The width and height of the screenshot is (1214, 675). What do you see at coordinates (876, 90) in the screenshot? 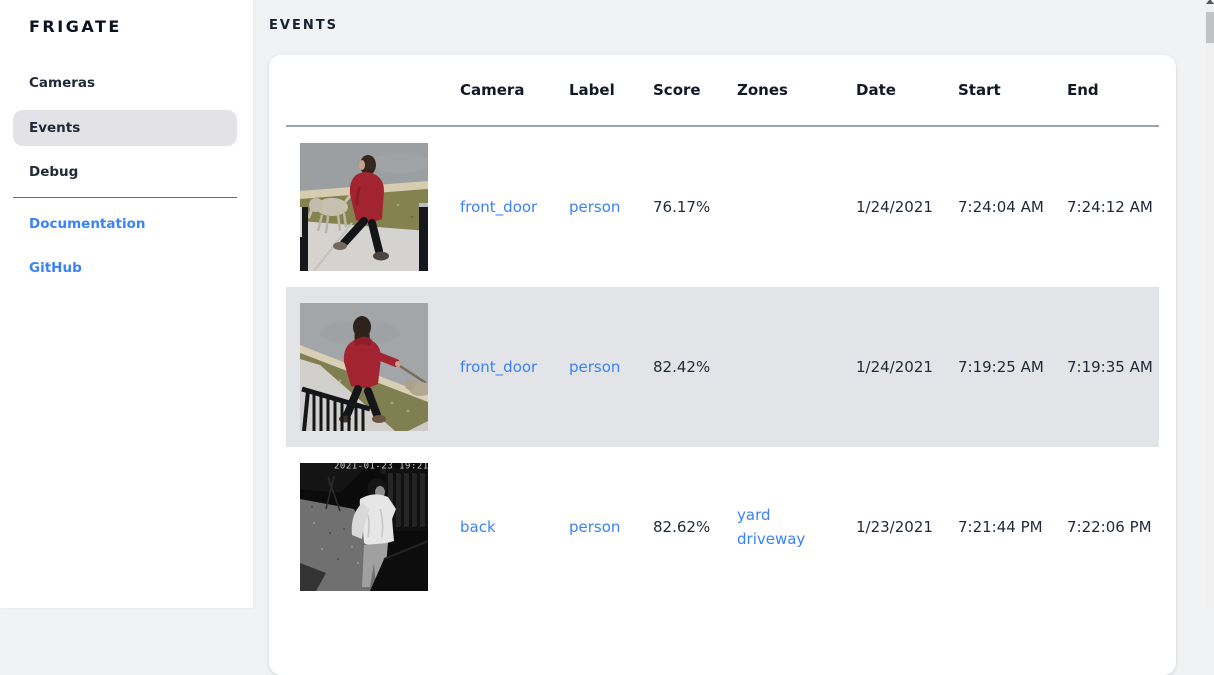
I see `column-header-date: Date` at bounding box center [876, 90].